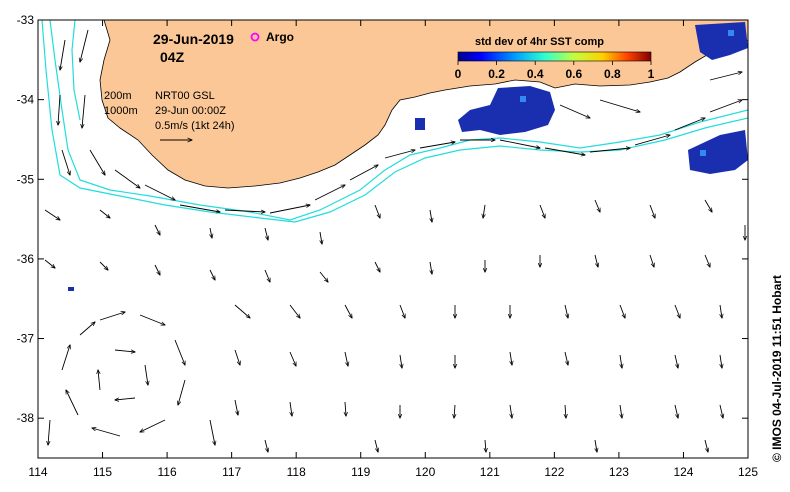 The height and width of the screenshot is (492, 790). What do you see at coordinates (555, 71) in the screenshot?
I see `colorbar-ticks: 0 0.2 0.4 0.6 0.8 1` at bounding box center [555, 71].